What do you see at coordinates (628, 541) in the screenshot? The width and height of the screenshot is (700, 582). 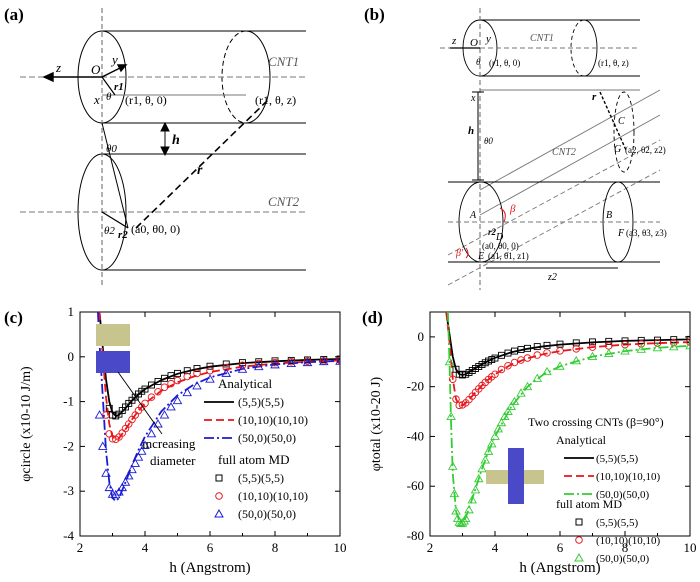 I see `legend-md-label-(10,10)(10,10): (10,10)(10,10)` at bounding box center [628, 541].